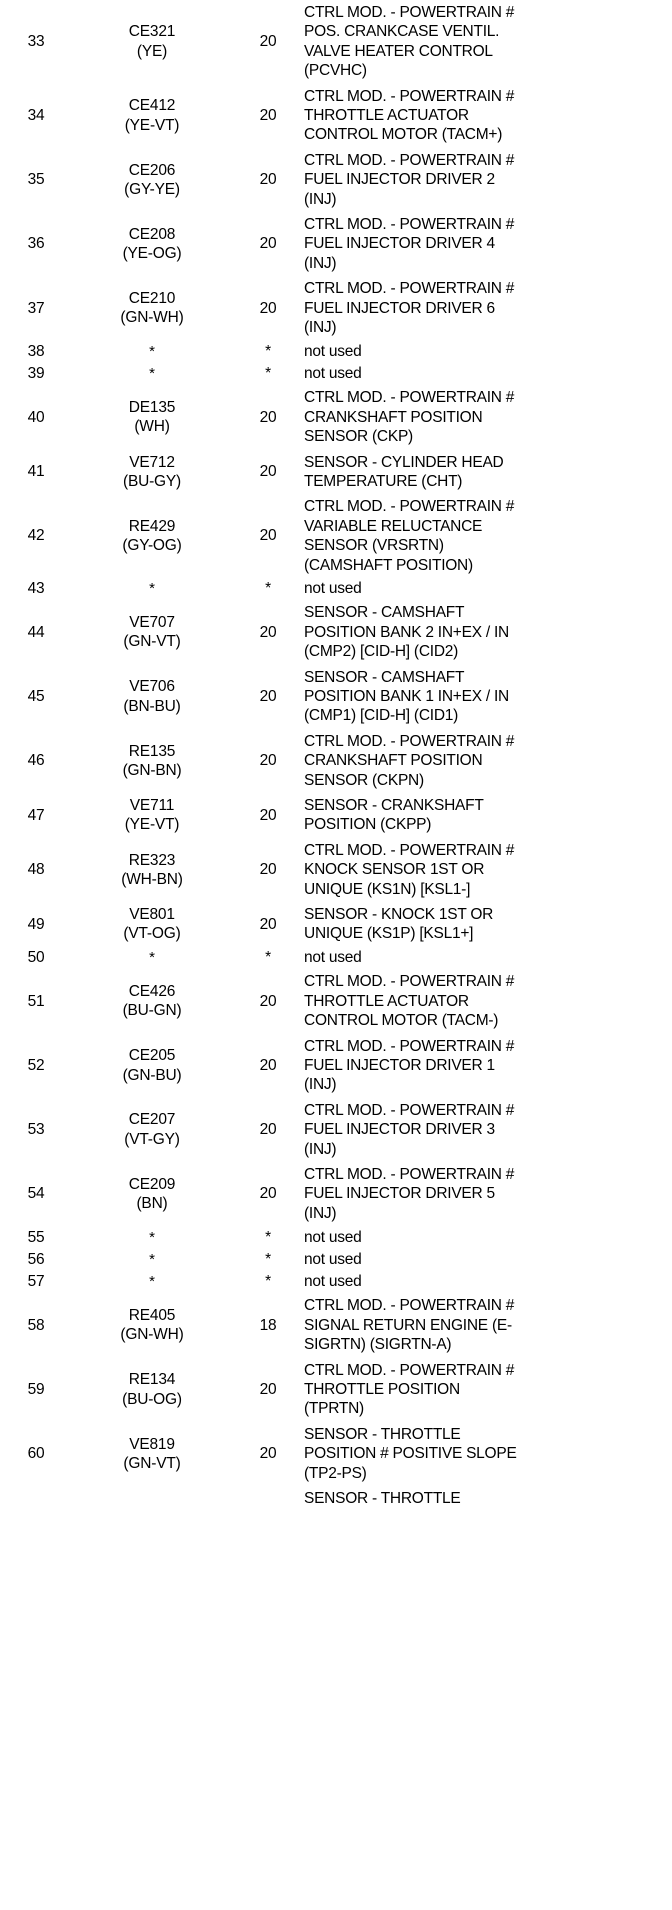 This screenshot has height=1910, width=672. What do you see at coordinates (152, 1444) in the screenshot?
I see `circuit-id: VE819` at bounding box center [152, 1444].